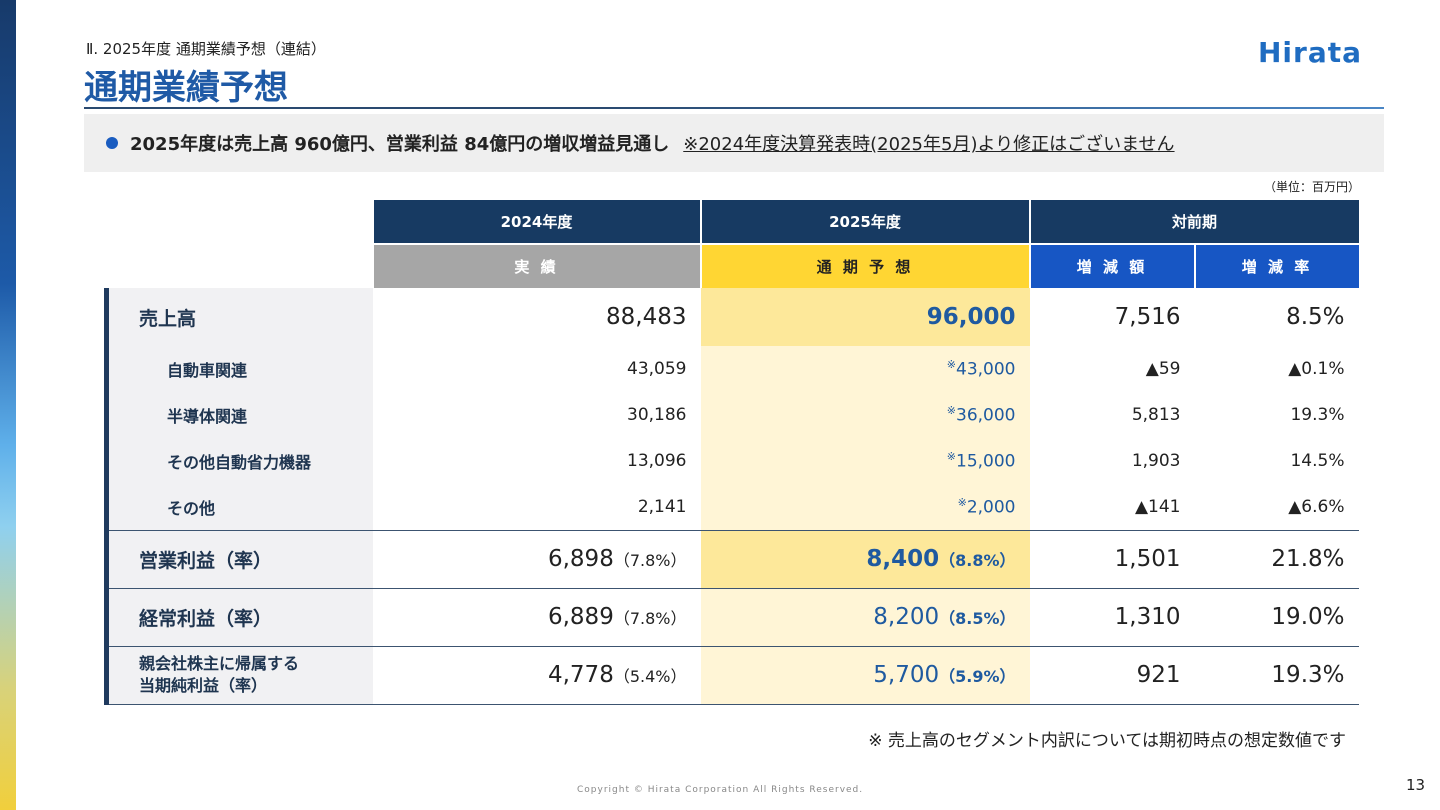 Image resolution: width=1440 pixels, height=810 pixels. What do you see at coordinates (1111, 265) in the screenshot?
I see `header-change: 増 減 額` at bounding box center [1111, 265].